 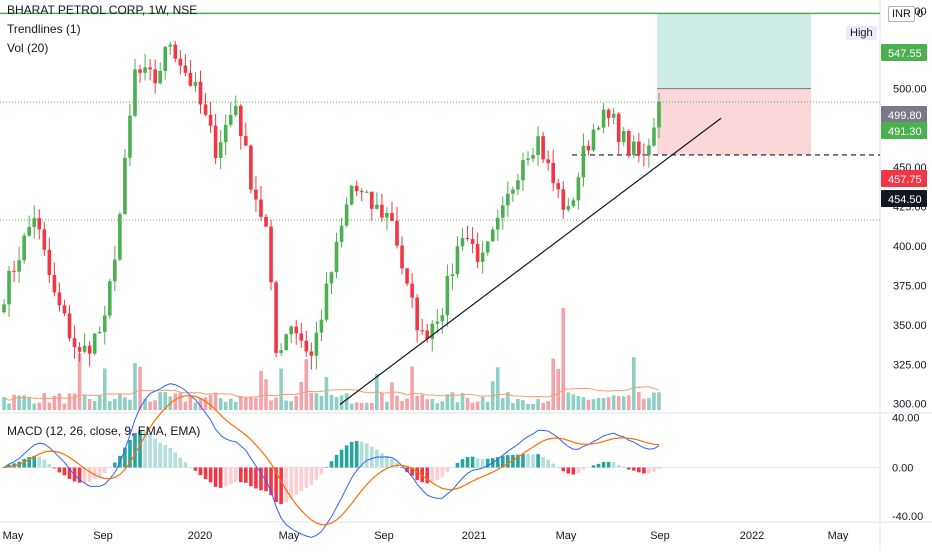 I want to click on price-badge-text: 491.30, so click(x=905, y=132).